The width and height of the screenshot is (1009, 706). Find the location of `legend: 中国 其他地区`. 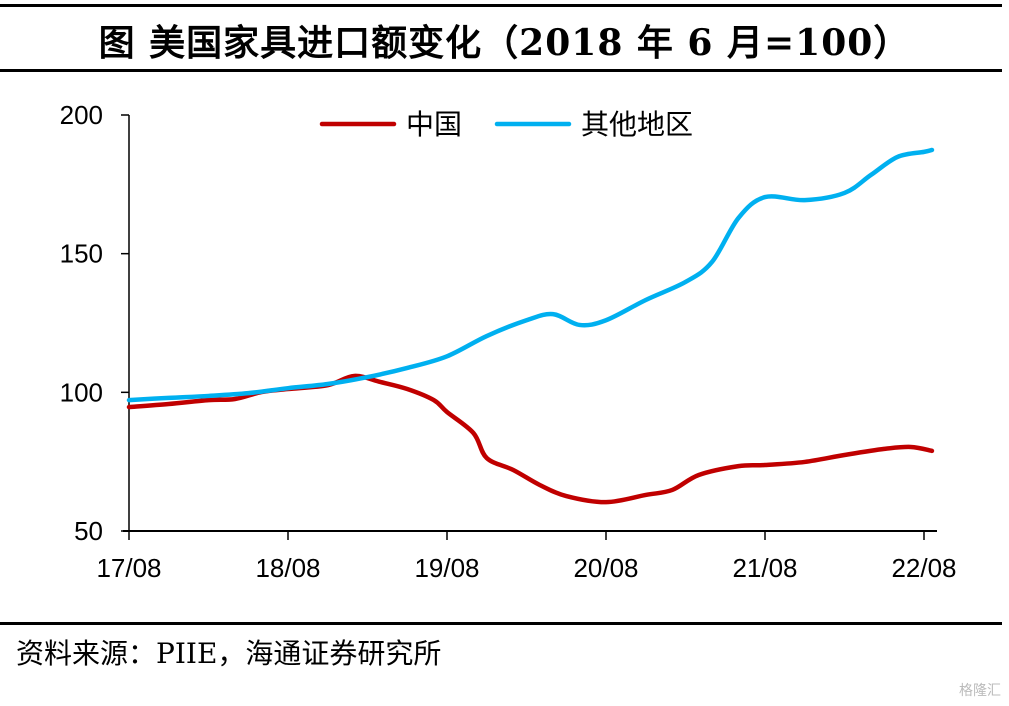

legend: 中国 其他地区 is located at coordinates (506, 124).